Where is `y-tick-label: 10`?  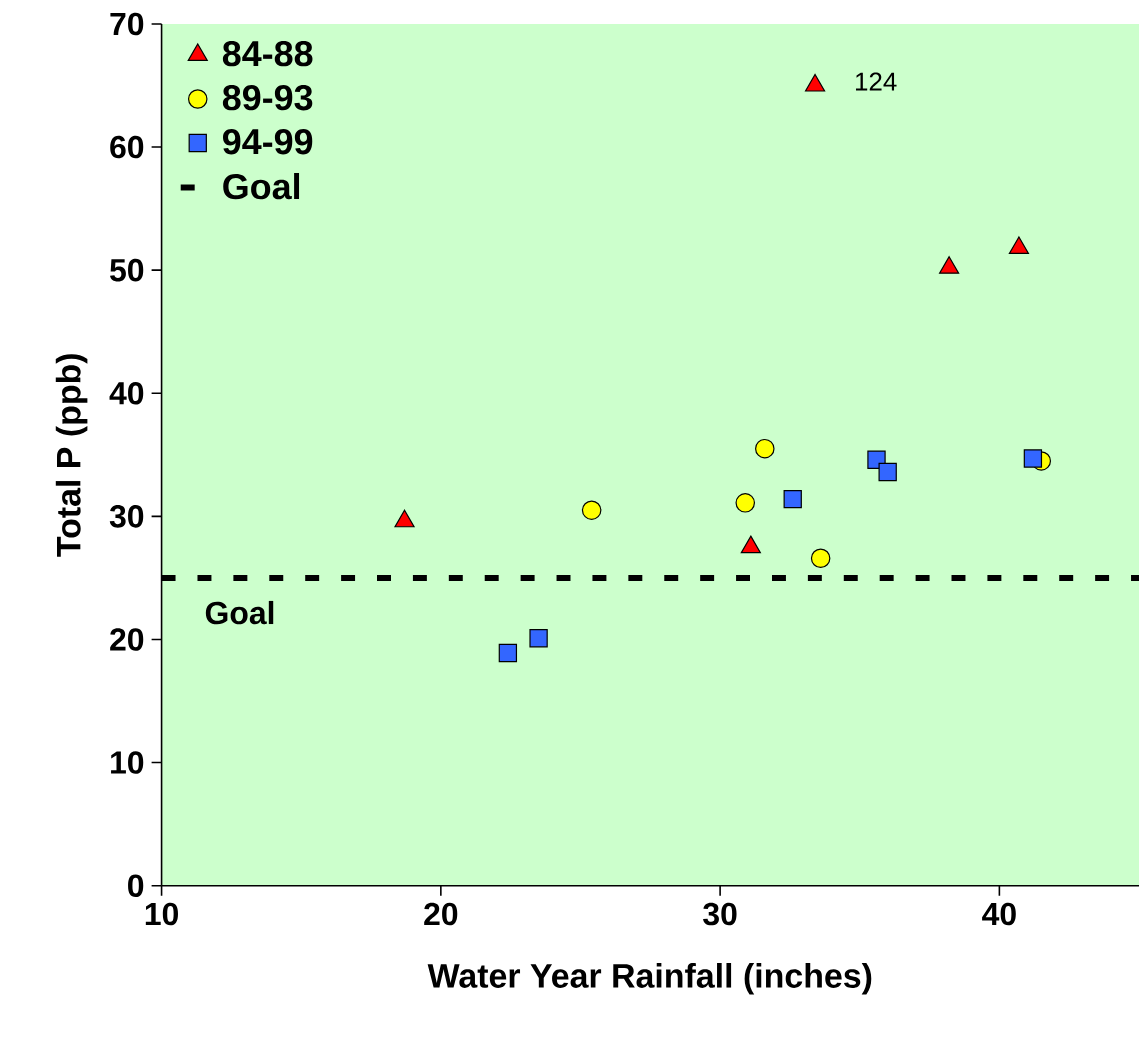
y-tick-label: 10 is located at coordinates (127, 762).